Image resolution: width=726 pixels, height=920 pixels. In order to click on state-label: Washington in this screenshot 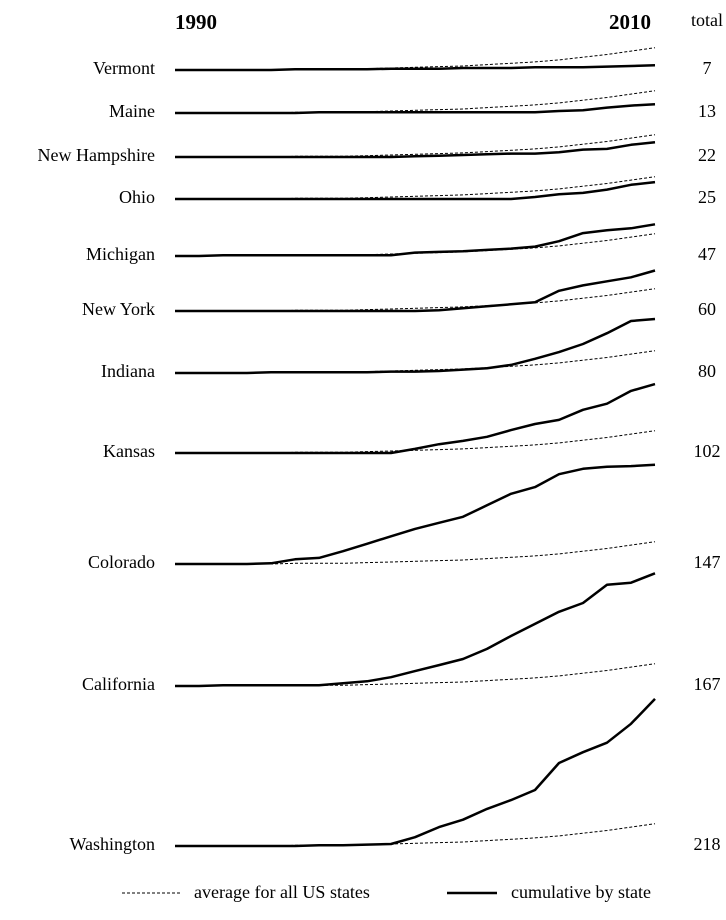, I will do `click(112, 844)`.